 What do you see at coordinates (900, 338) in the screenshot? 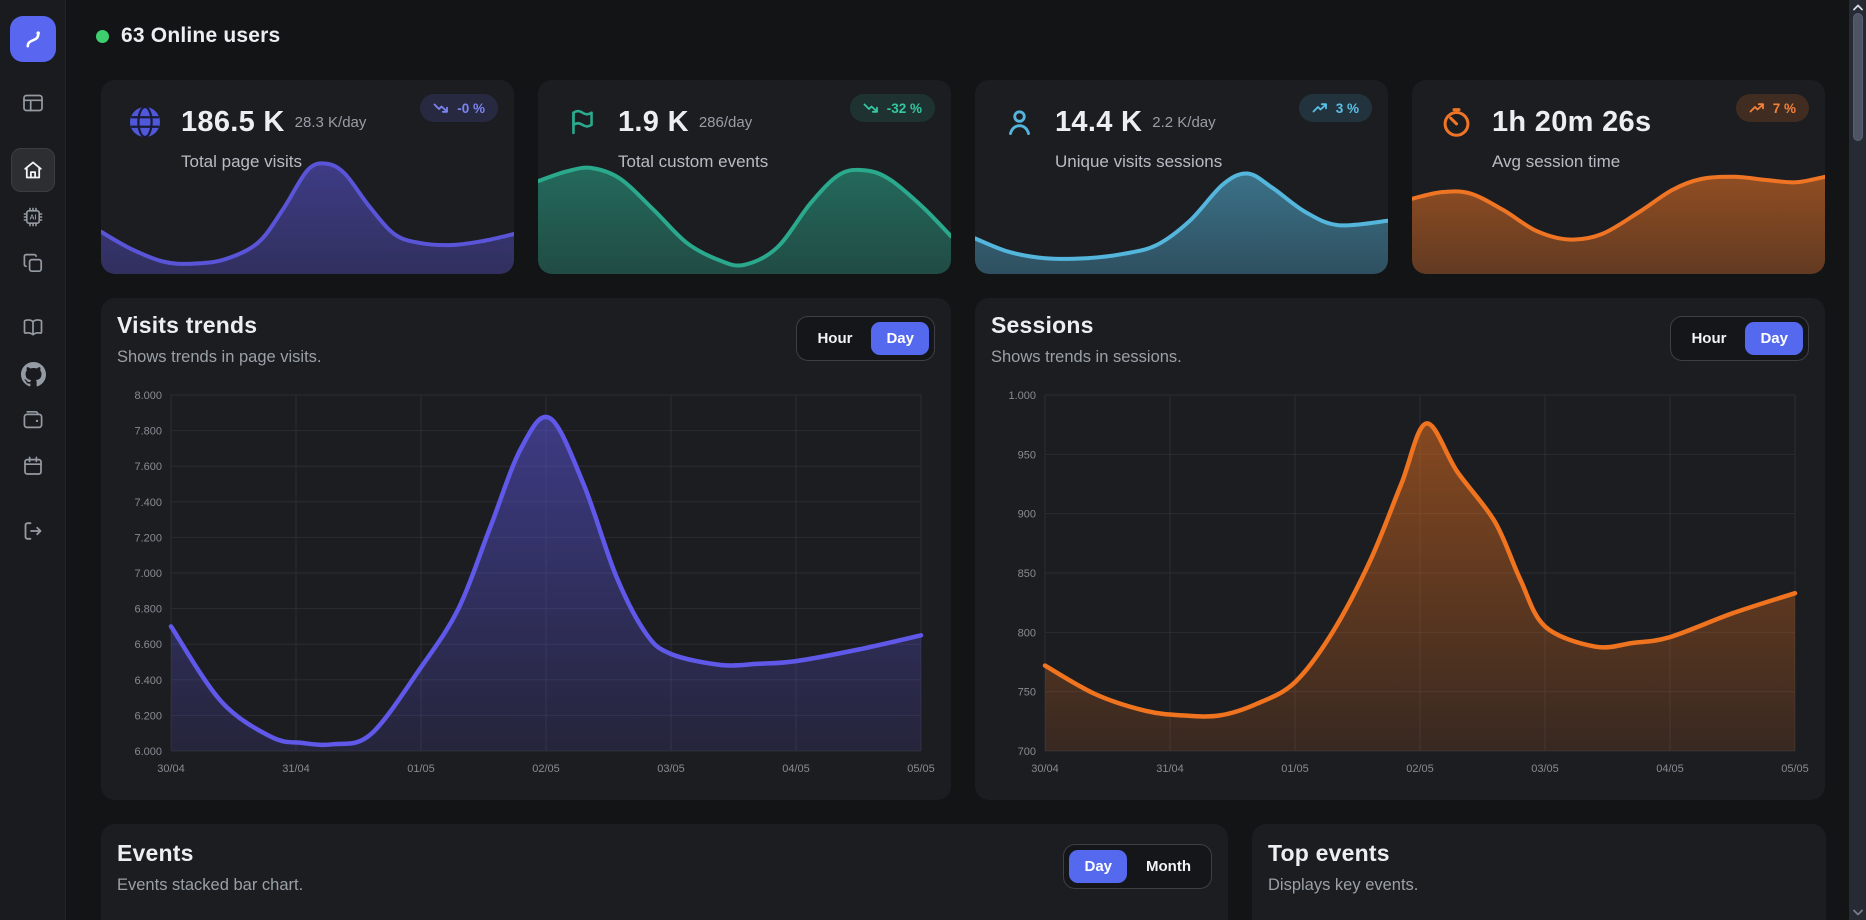
I see `visits-toggle-day: Day` at bounding box center [900, 338].